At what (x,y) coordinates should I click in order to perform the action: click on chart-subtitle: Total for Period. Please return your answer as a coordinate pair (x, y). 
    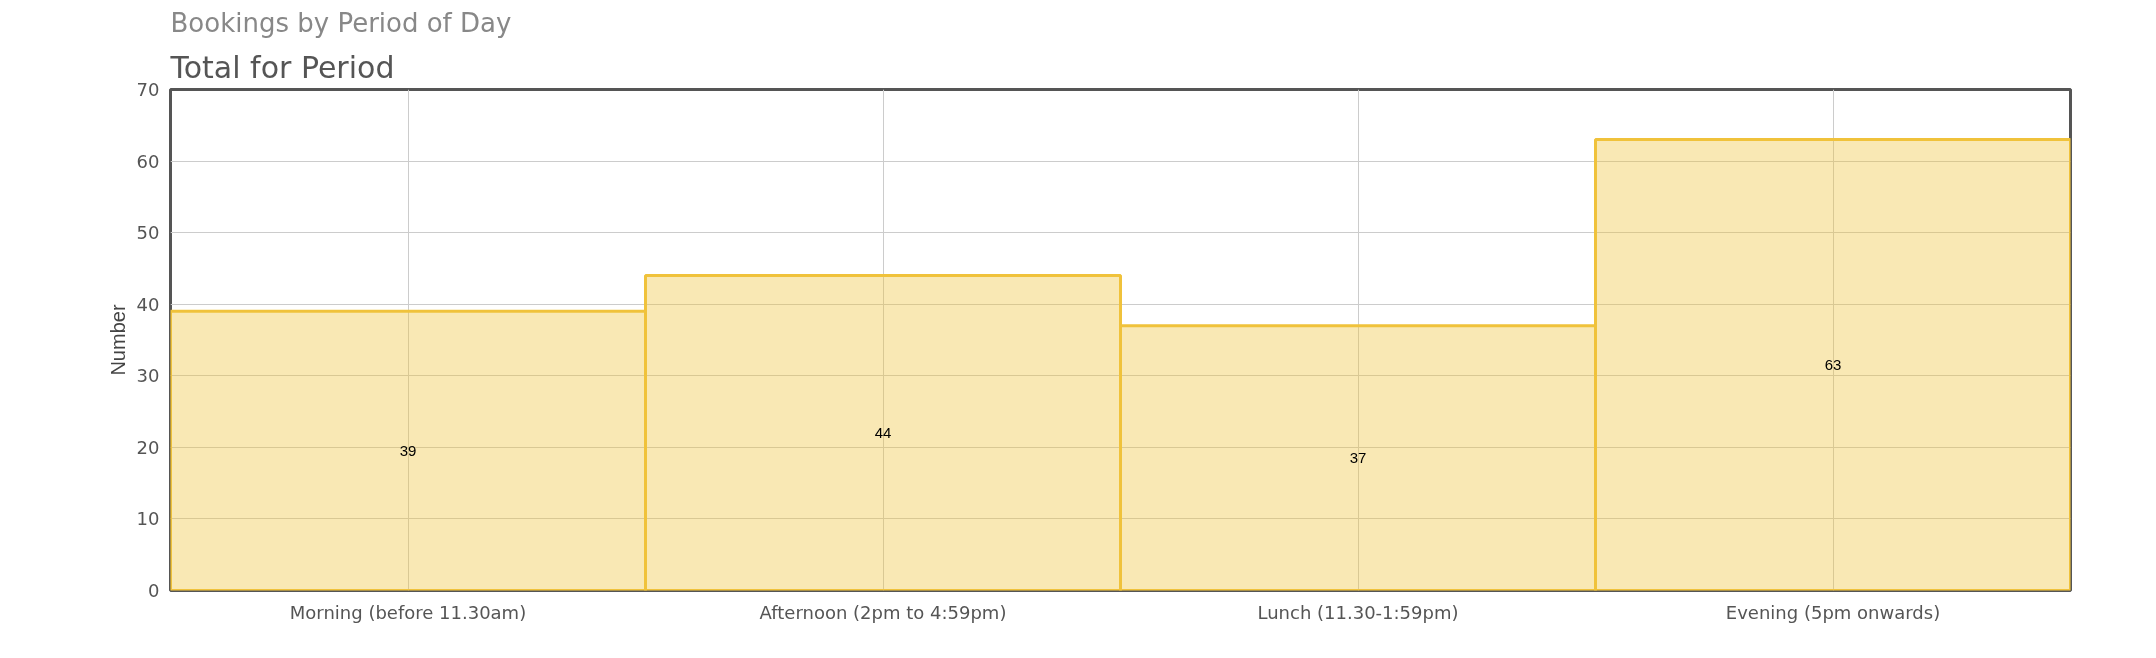
    Looking at the image, I should click on (282, 67).